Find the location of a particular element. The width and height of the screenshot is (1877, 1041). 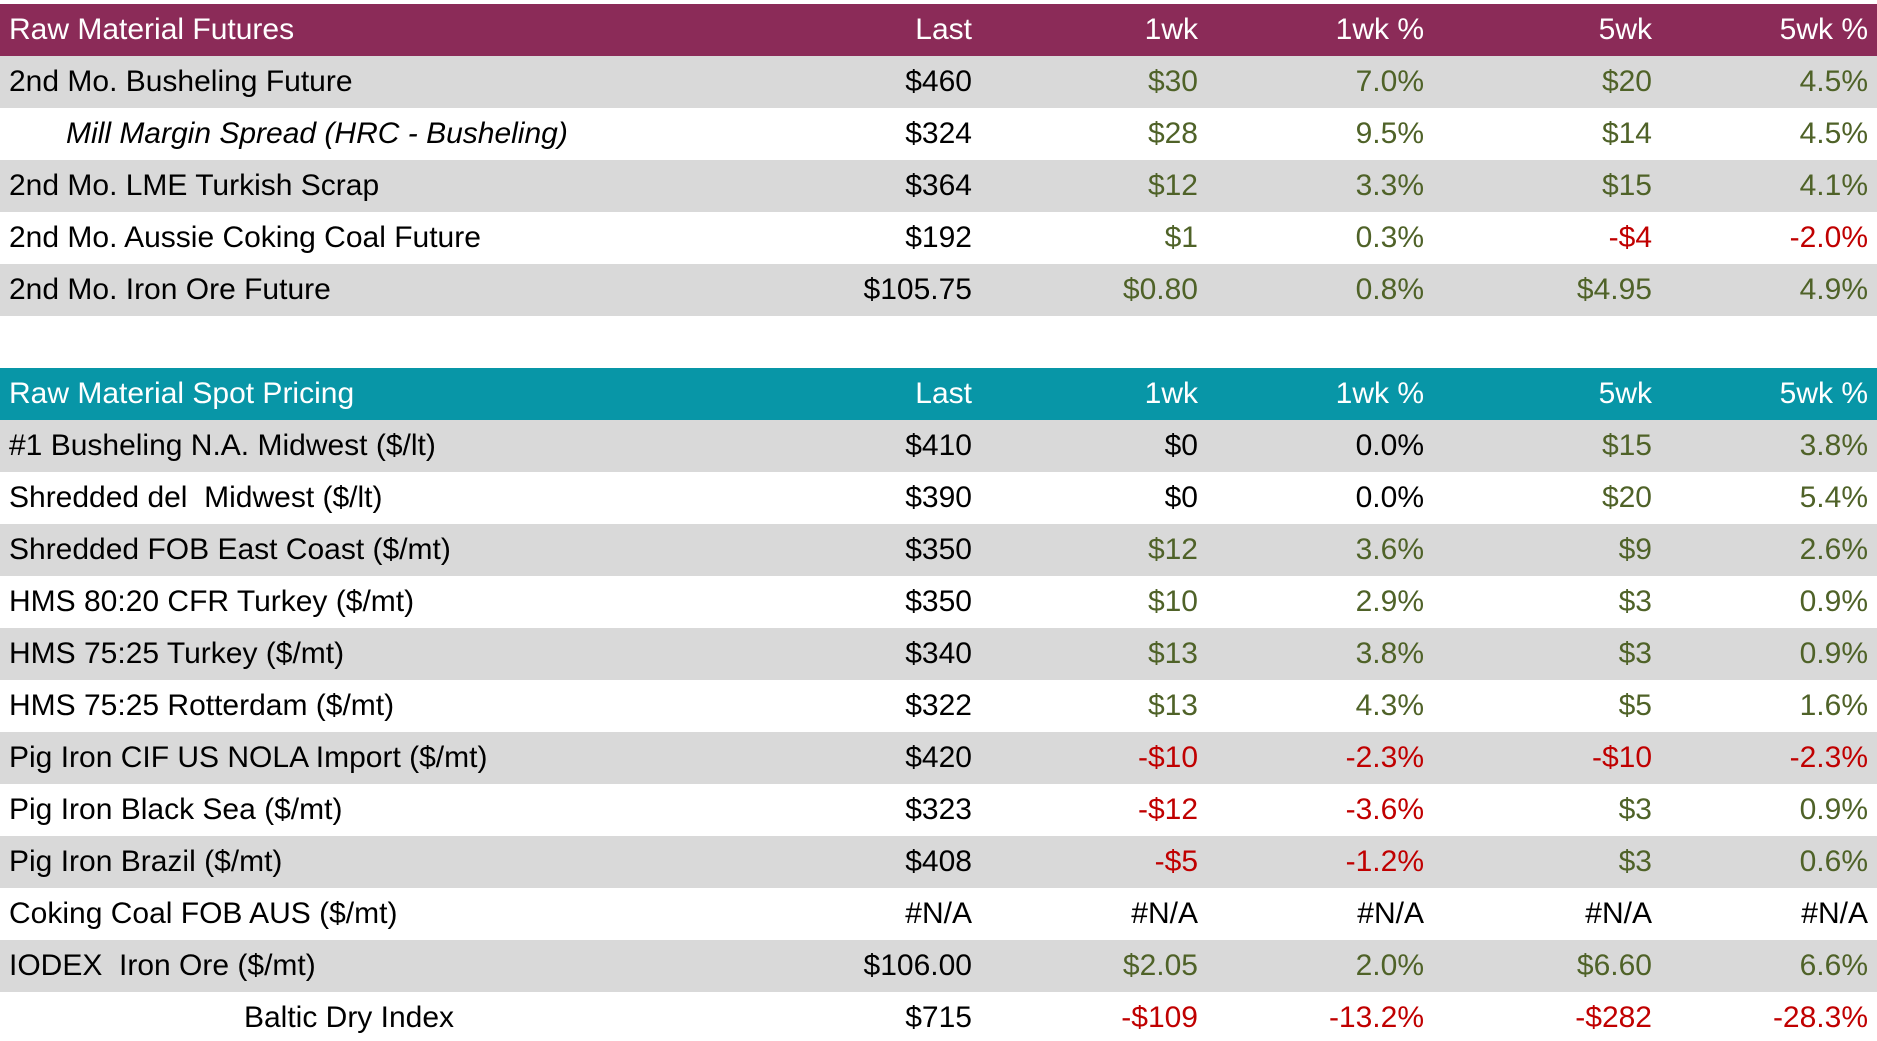

cell-5wk: $5 is located at coordinates (1635, 705).